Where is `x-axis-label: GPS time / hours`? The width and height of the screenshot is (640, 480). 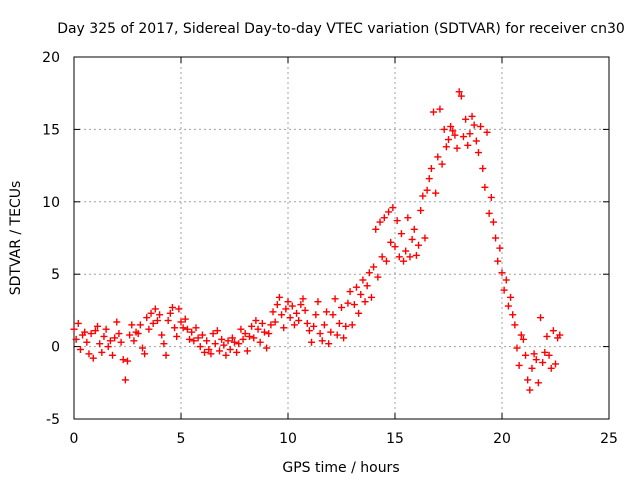 x-axis-label: GPS time / hours is located at coordinates (340, 468).